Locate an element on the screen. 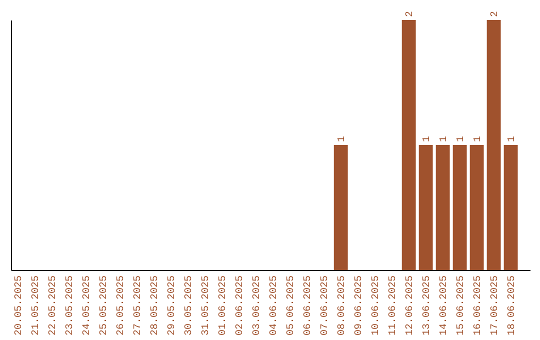 The image size is (540, 340). x-tick-label: 02.06.2025 is located at coordinates (240, 306).